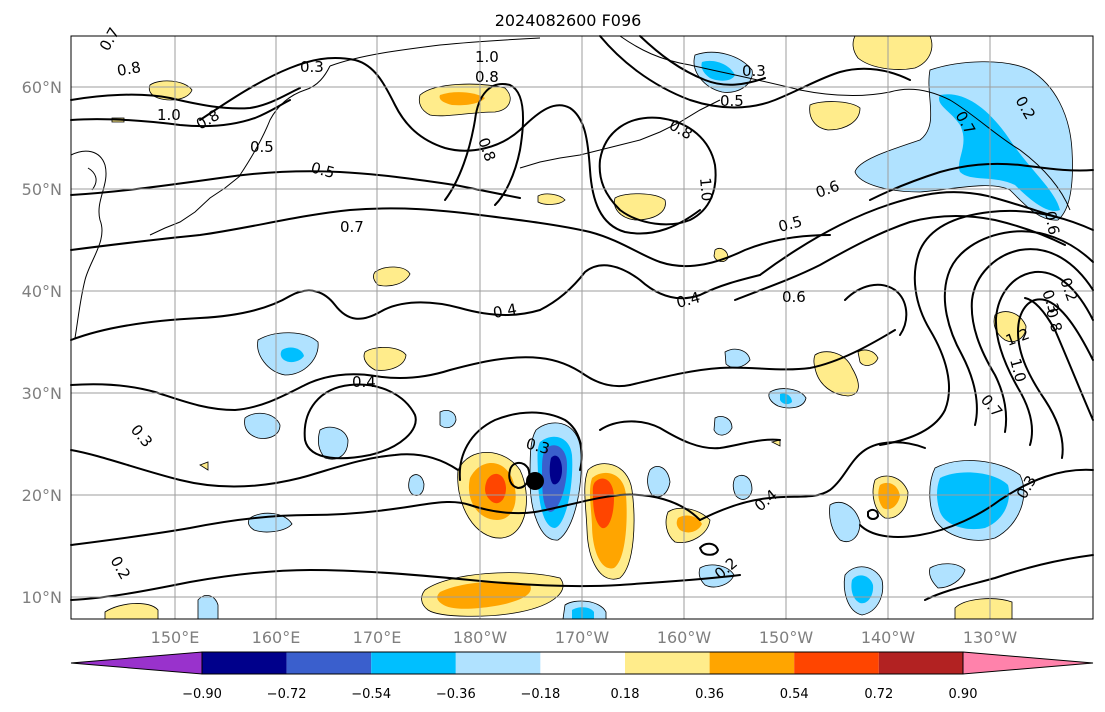 This screenshot has height=712, width=1105. What do you see at coordinates (42, 495) in the screenshot?
I see `lat-tick-label: 20°N` at bounding box center [42, 495].